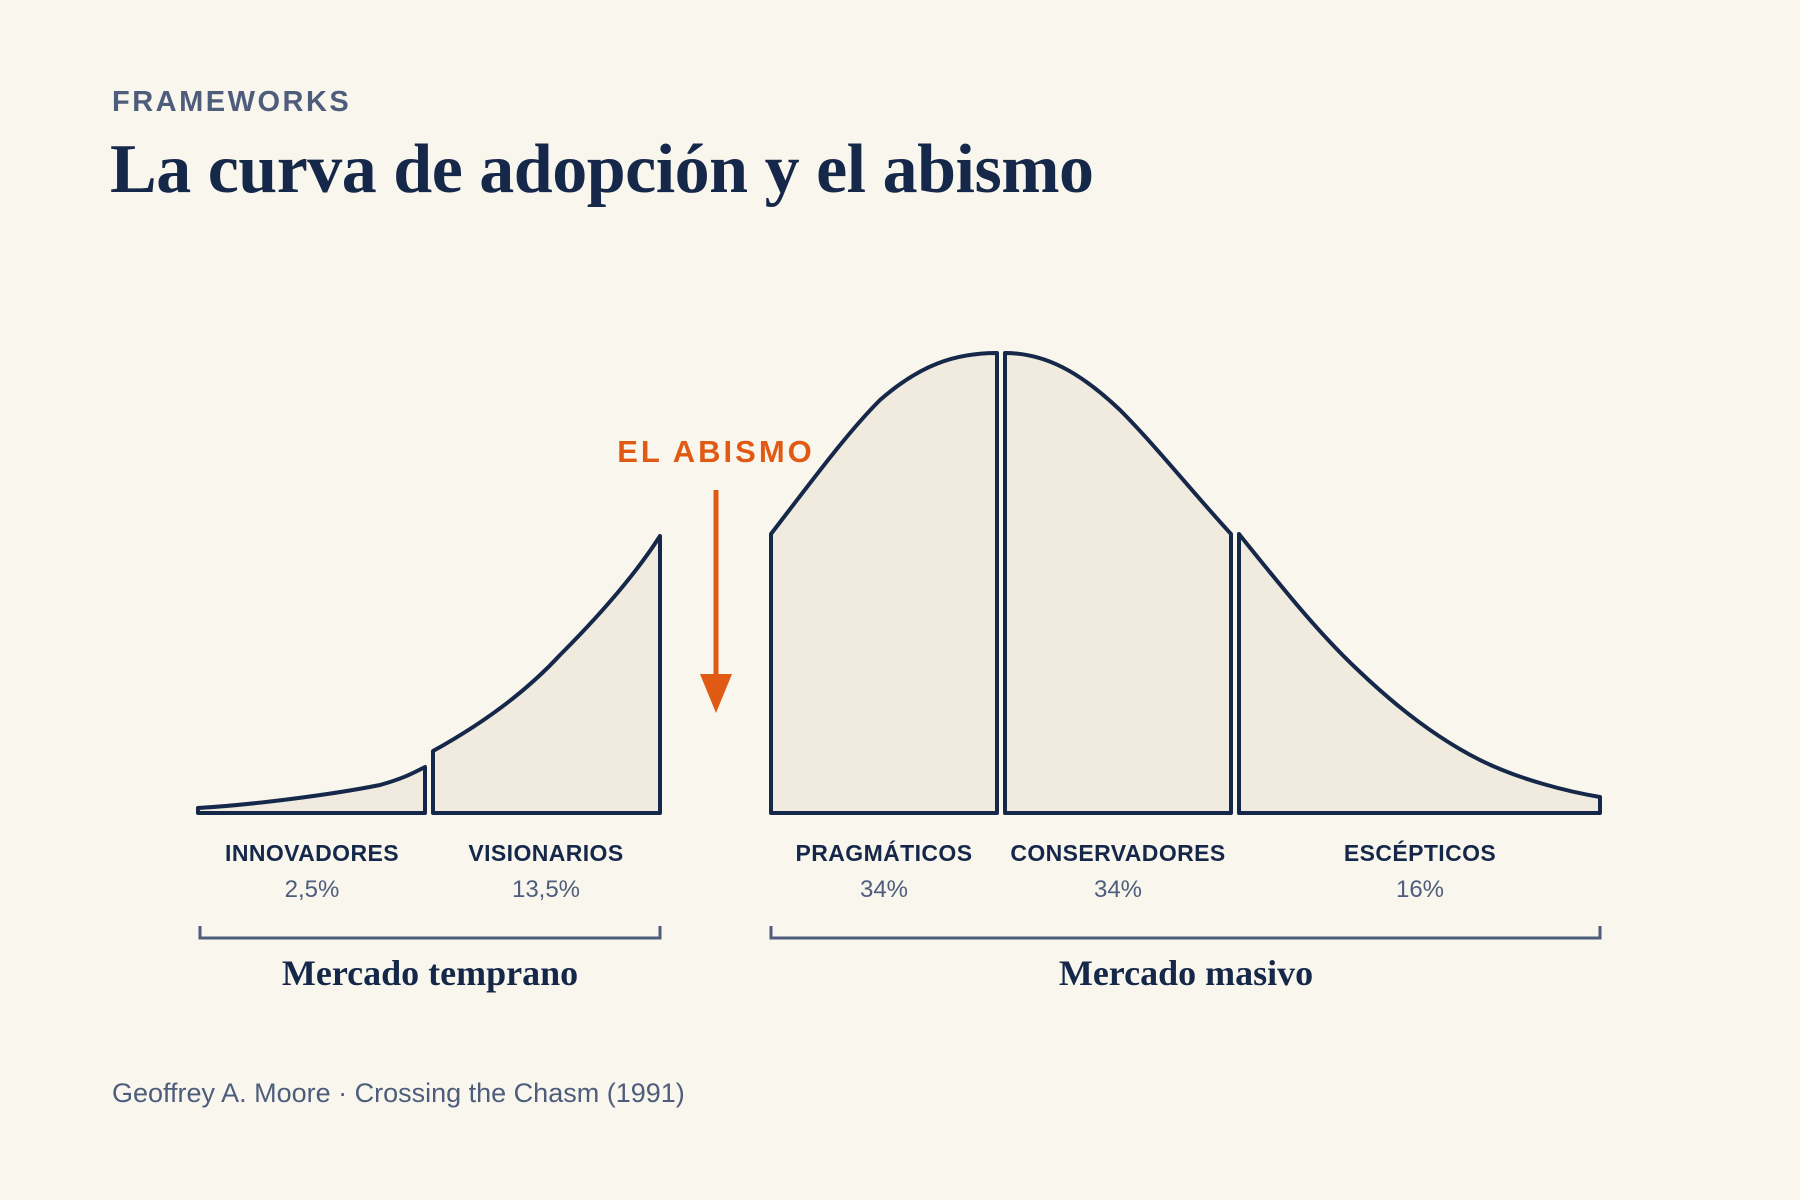 The height and width of the screenshot is (1200, 1800). Describe the element at coordinates (312, 853) in the screenshot. I see `segment-label-innovadores: INNOVADORES` at that location.